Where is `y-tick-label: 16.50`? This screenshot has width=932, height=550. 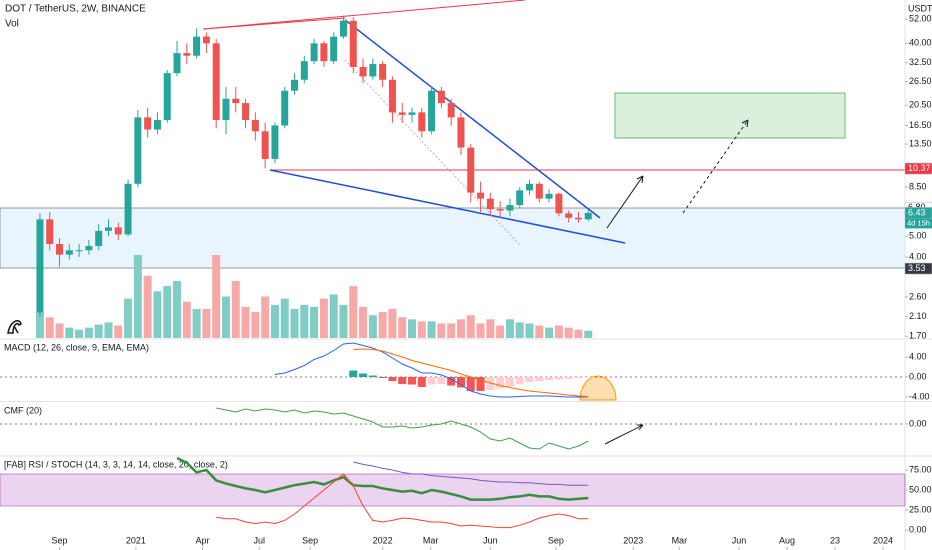
y-tick-label: 16.50 is located at coordinates (920, 125).